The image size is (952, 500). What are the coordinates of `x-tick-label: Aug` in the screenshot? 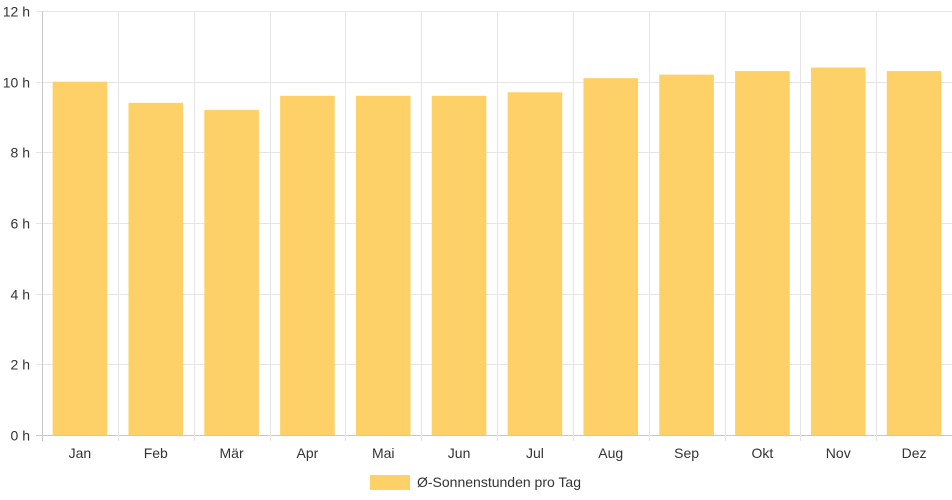 It's located at (610, 453).